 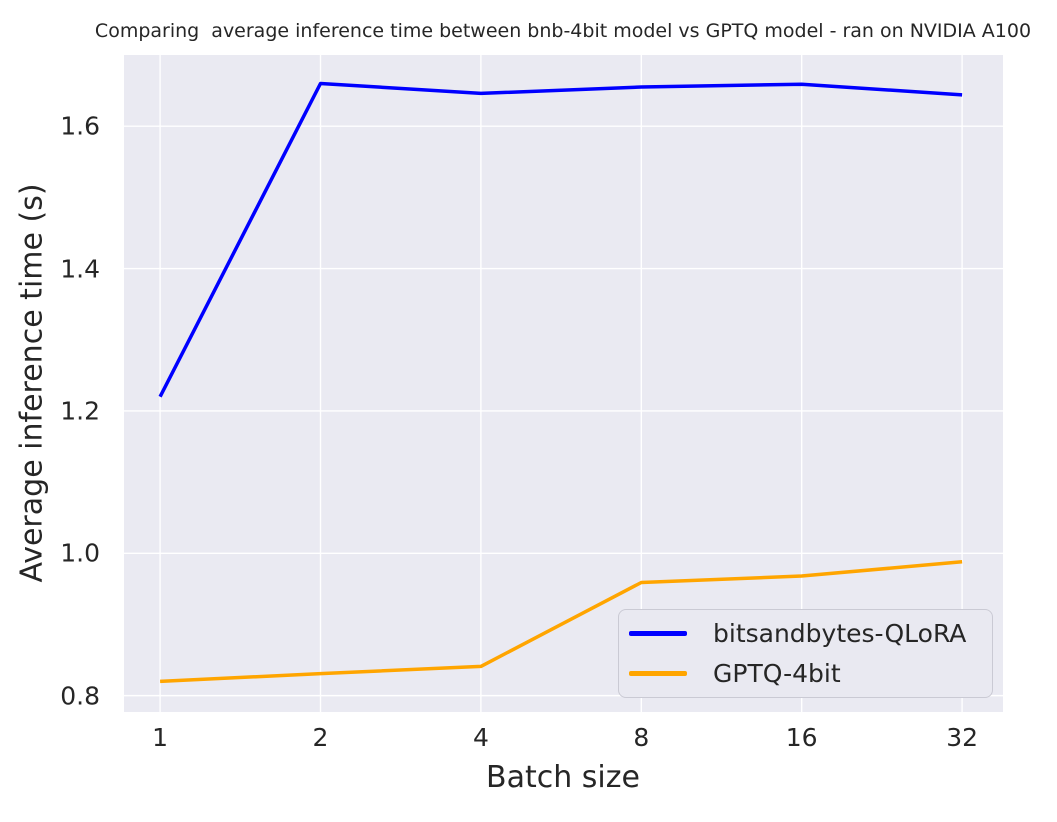 I want to click on legend-item: bitsandbytes-QLoRA, so click(x=803, y=633).